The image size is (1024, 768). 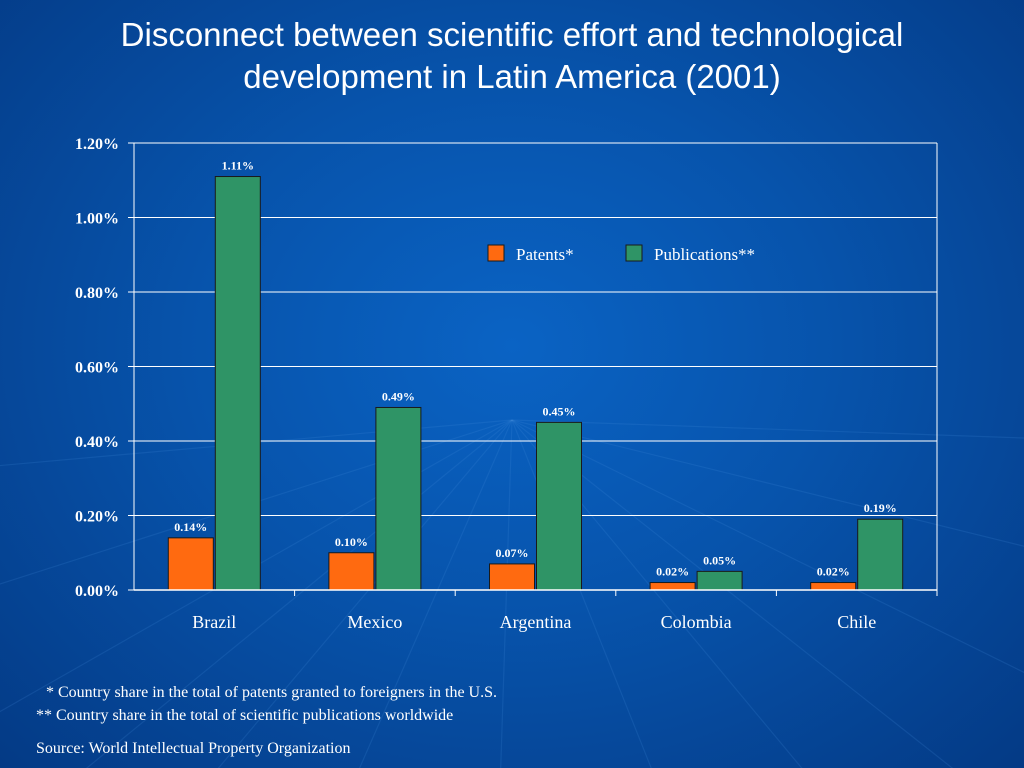 I want to click on x-tick-label: Mexico, so click(x=374, y=622).